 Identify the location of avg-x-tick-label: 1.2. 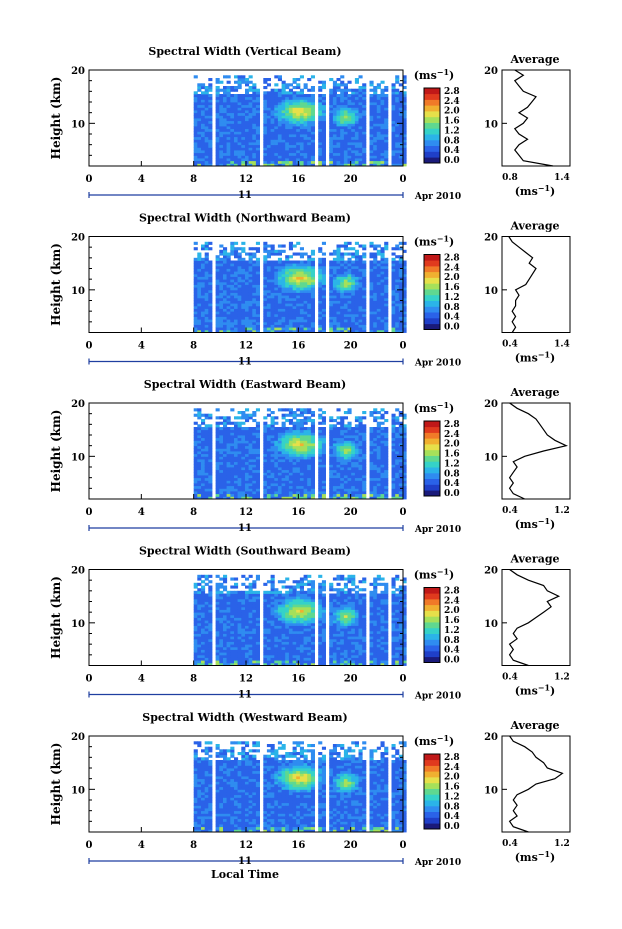
(562, 511).